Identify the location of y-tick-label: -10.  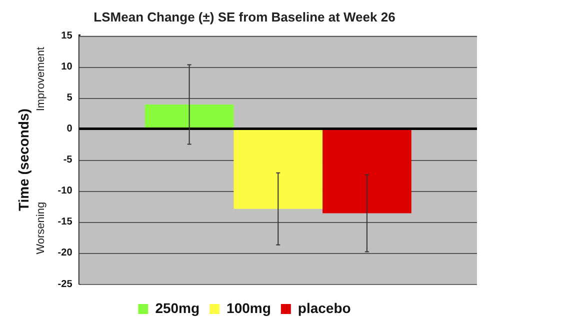
(65, 191).